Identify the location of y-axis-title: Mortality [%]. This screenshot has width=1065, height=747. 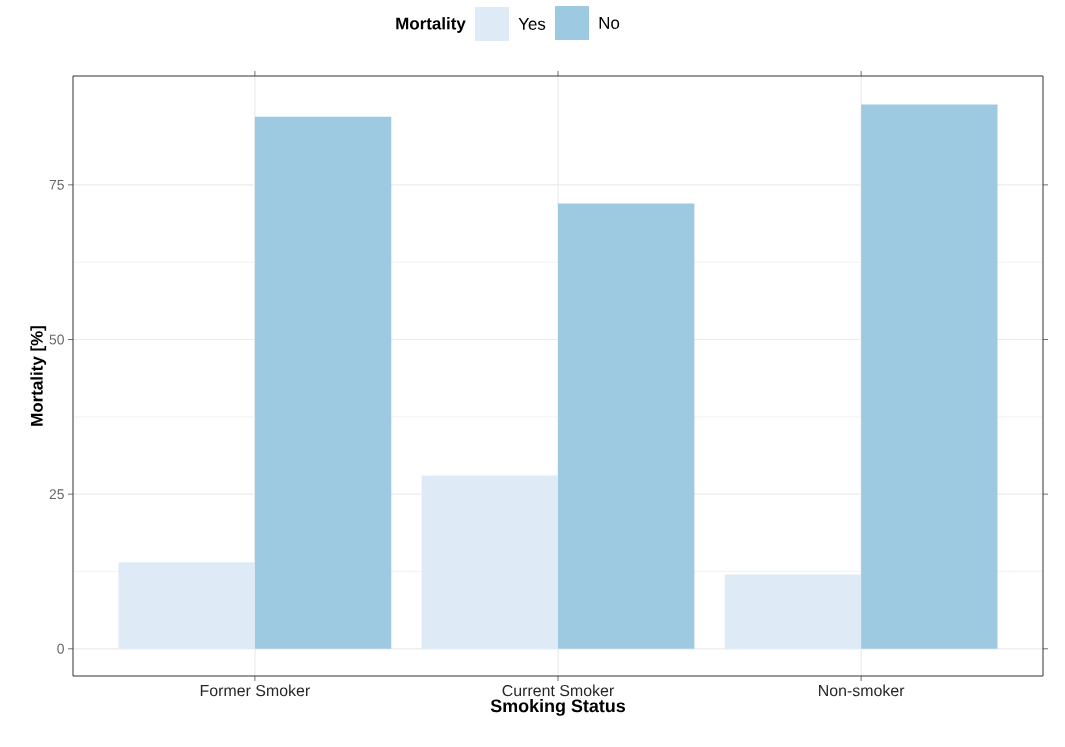
(38, 376).